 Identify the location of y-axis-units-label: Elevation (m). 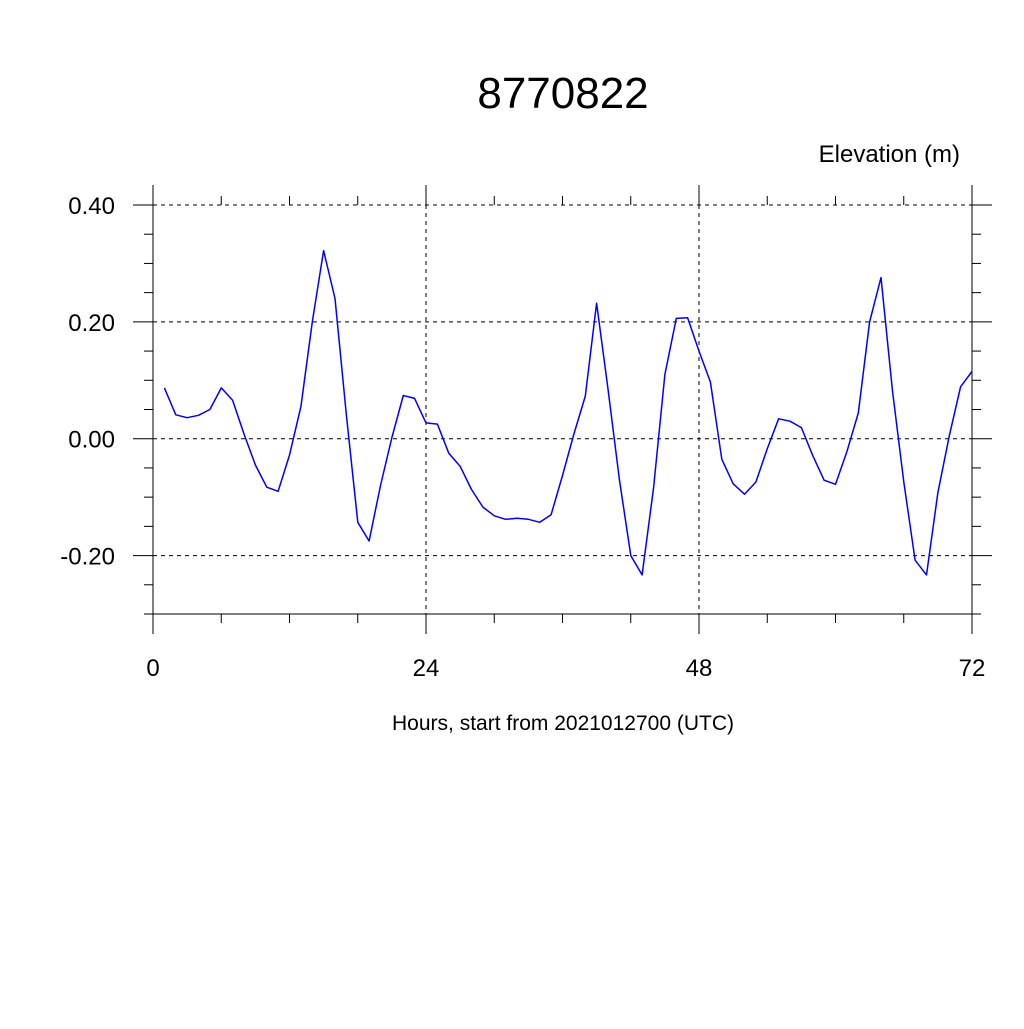
(889, 154).